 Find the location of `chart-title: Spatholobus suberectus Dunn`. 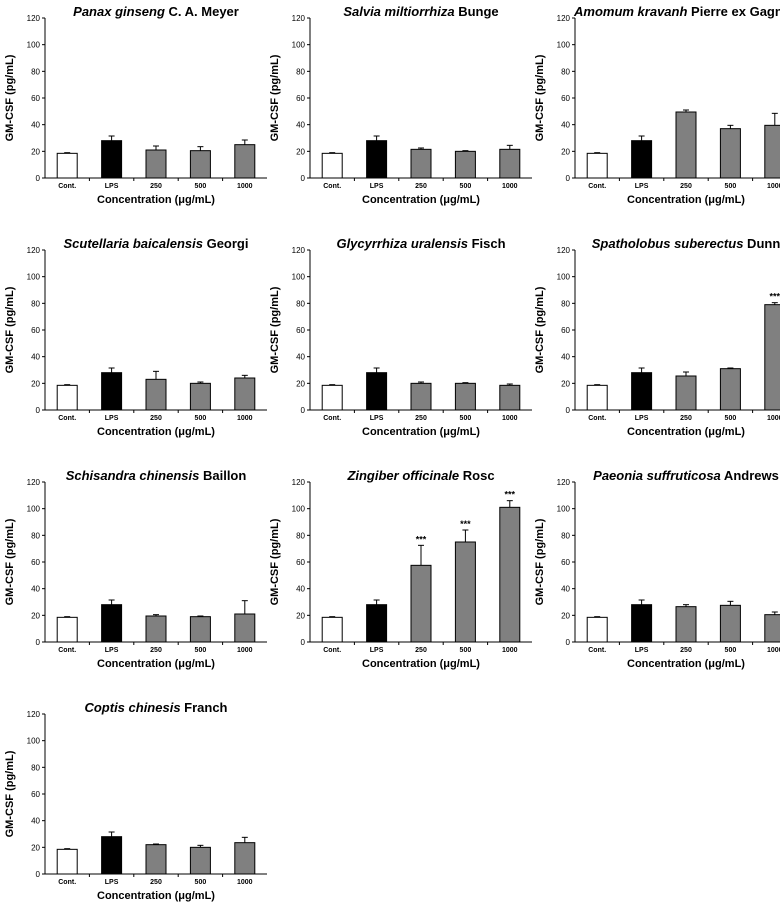

chart-title: Spatholobus suberectus Dunn is located at coordinates (686, 243).